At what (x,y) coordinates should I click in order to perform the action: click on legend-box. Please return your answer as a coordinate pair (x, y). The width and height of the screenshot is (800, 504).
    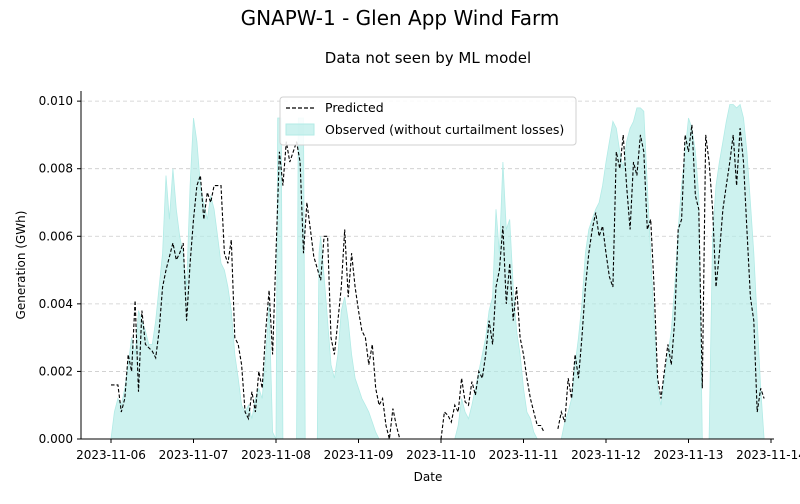
    Looking at the image, I should click on (428, 121).